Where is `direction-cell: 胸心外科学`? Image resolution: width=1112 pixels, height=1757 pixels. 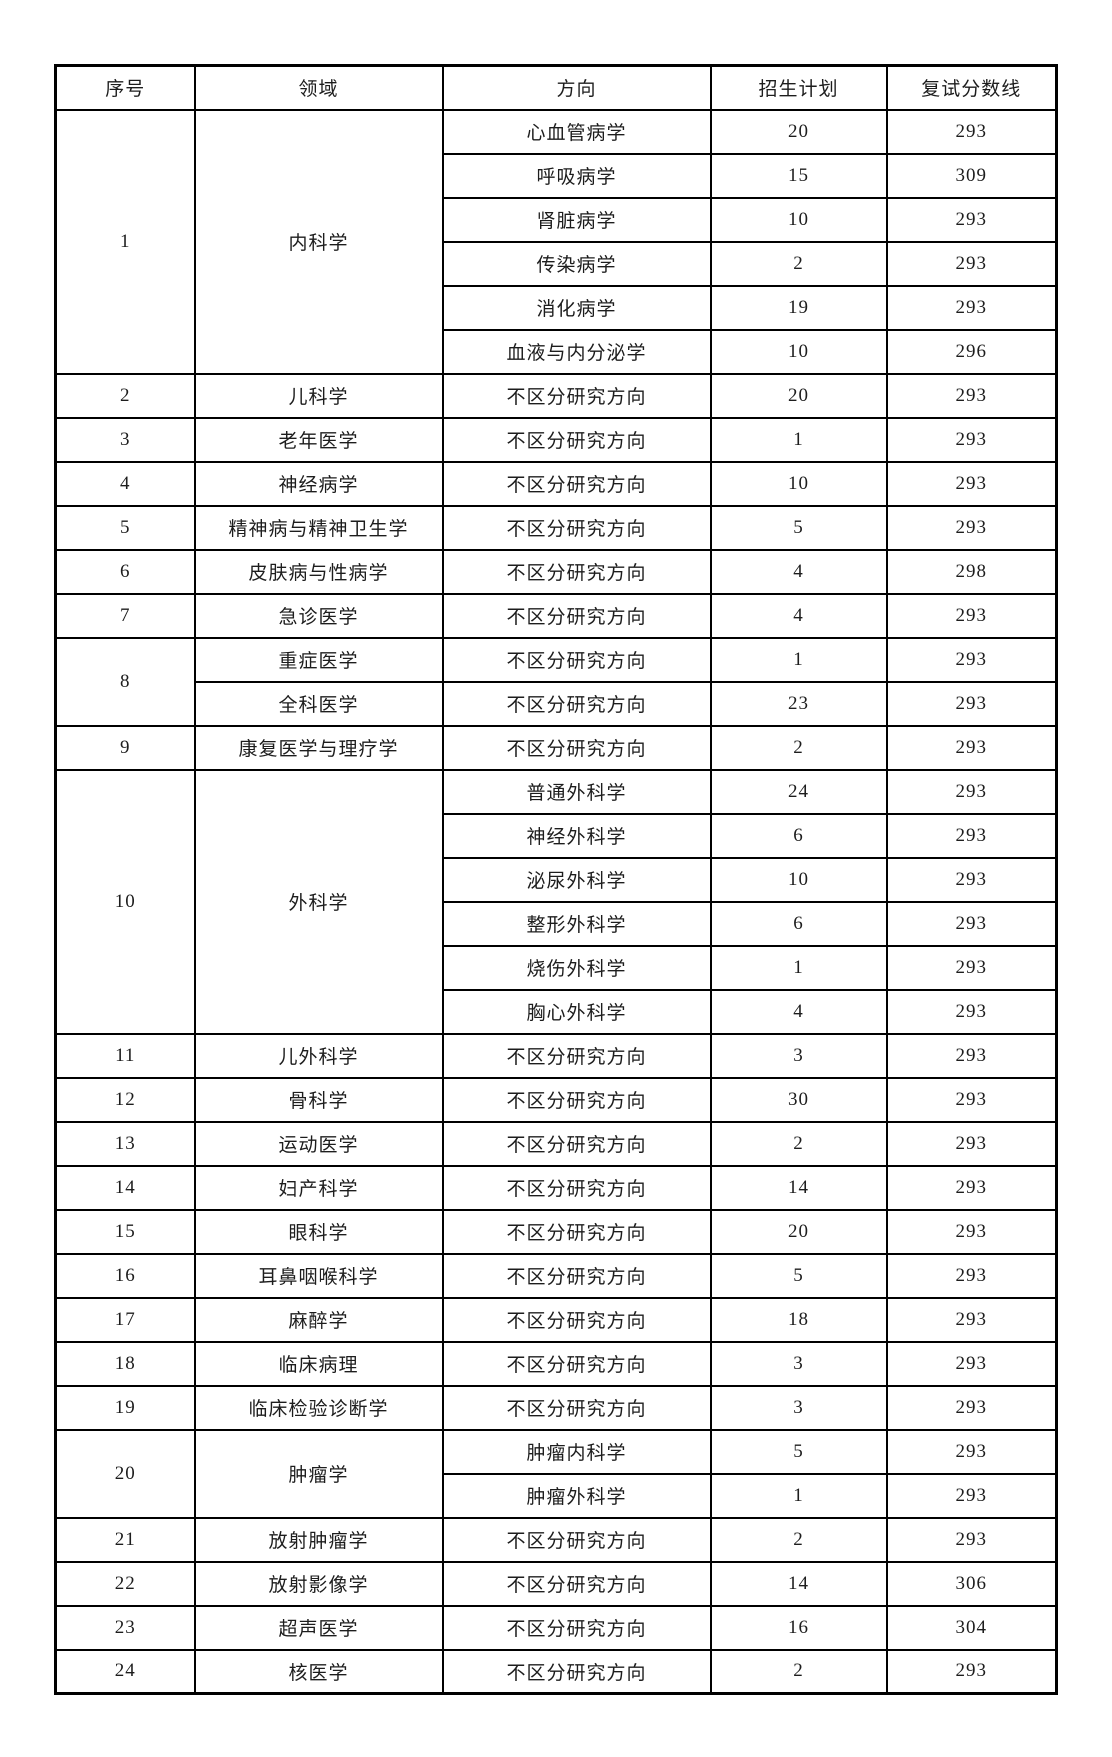 direction-cell: 胸心外科学 is located at coordinates (576, 1011).